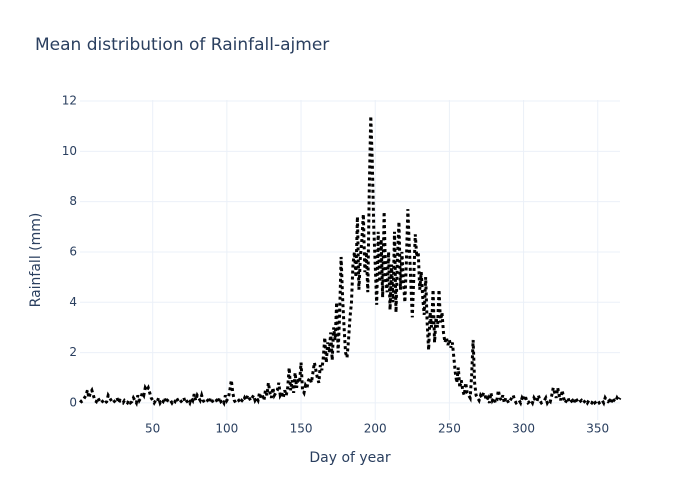 The width and height of the screenshot is (700, 500). Describe the element at coordinates (182, 45) in the screenshot. I see `chart-title: Mean distribution of Rainfall-ajmer` at that location.